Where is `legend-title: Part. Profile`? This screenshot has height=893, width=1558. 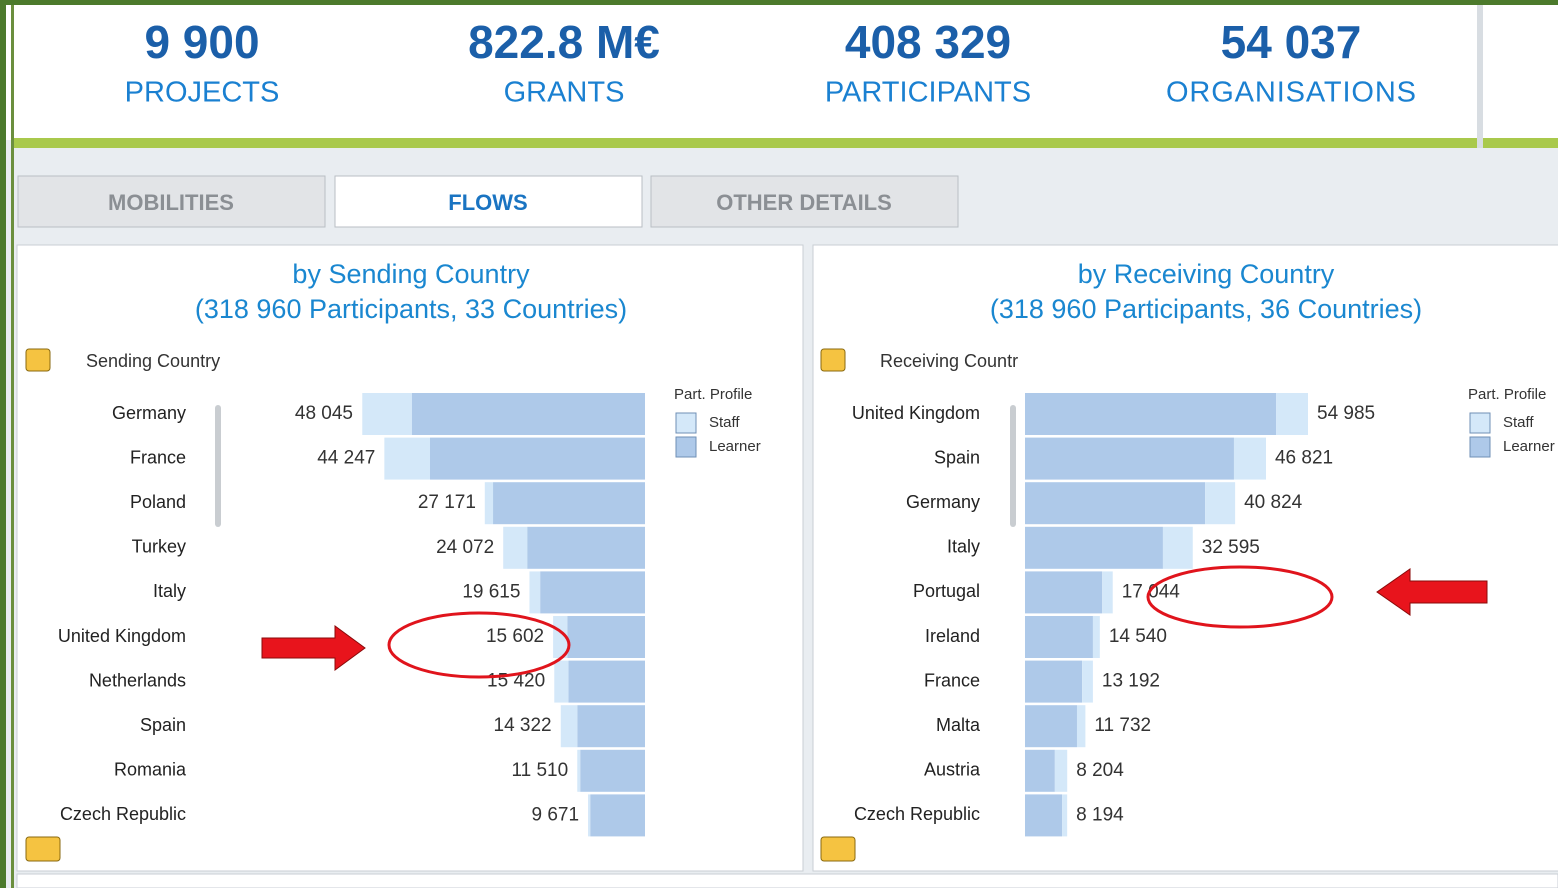 legend-title: Part. Profile is located at coordinates (713, 394).